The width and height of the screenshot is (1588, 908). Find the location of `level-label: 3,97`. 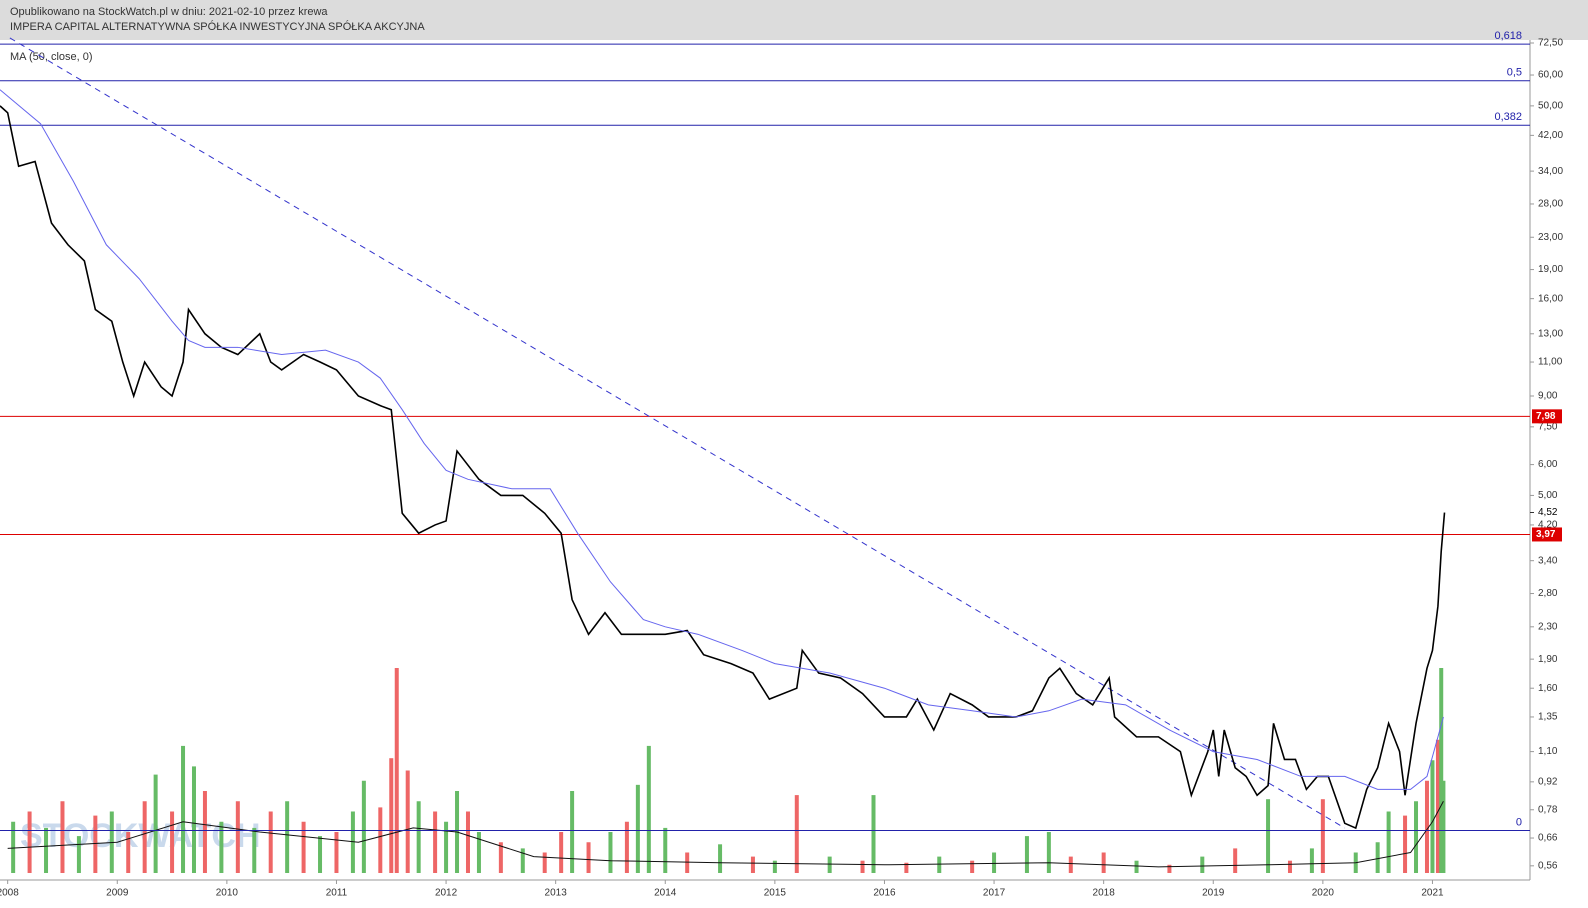

level-label: 3,97 is located at coordinates (1546, 534).